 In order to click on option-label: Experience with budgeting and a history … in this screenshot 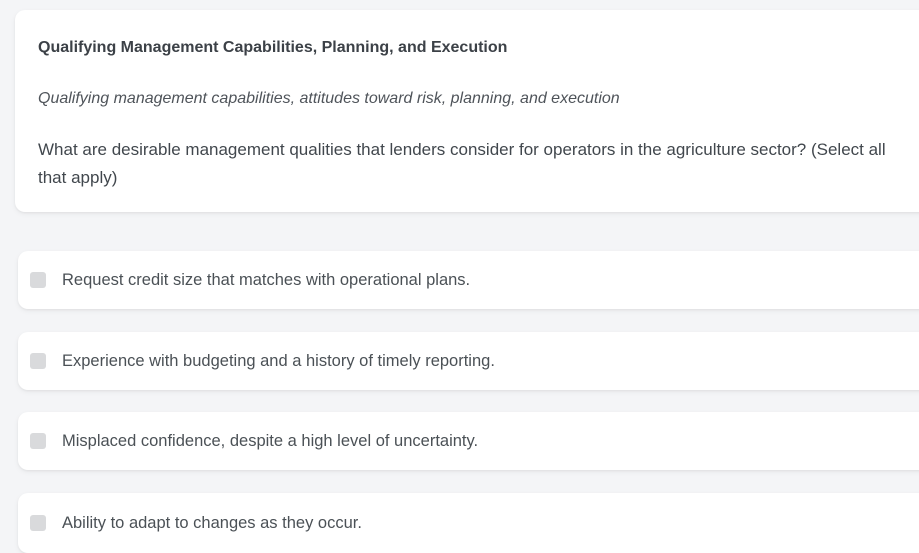, I will do `click(278, 361)`.